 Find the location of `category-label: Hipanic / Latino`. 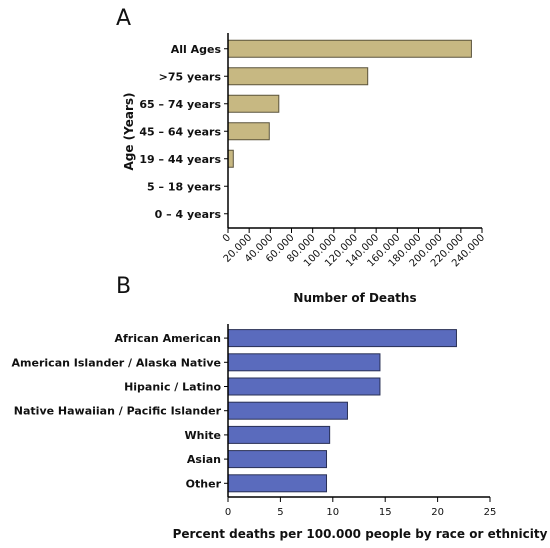

category-label: Hipanic / Latino is located at coordinates (172, 387).